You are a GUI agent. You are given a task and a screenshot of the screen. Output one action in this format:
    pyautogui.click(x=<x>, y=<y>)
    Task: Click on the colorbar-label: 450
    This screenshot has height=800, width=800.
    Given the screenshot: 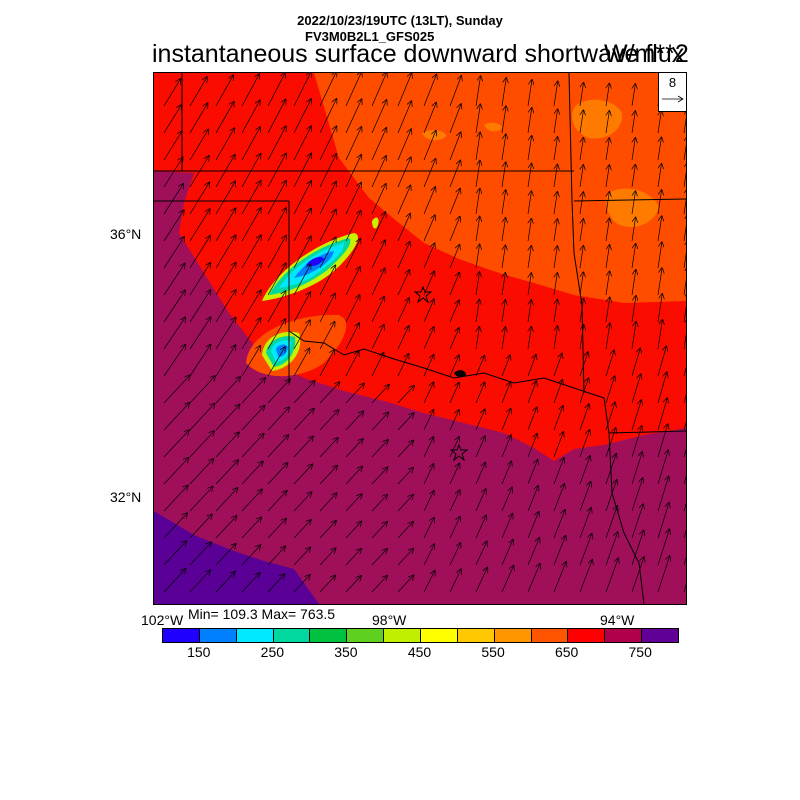 What is the action you would take?
    pyautogui.click(x=419, y=652)
    